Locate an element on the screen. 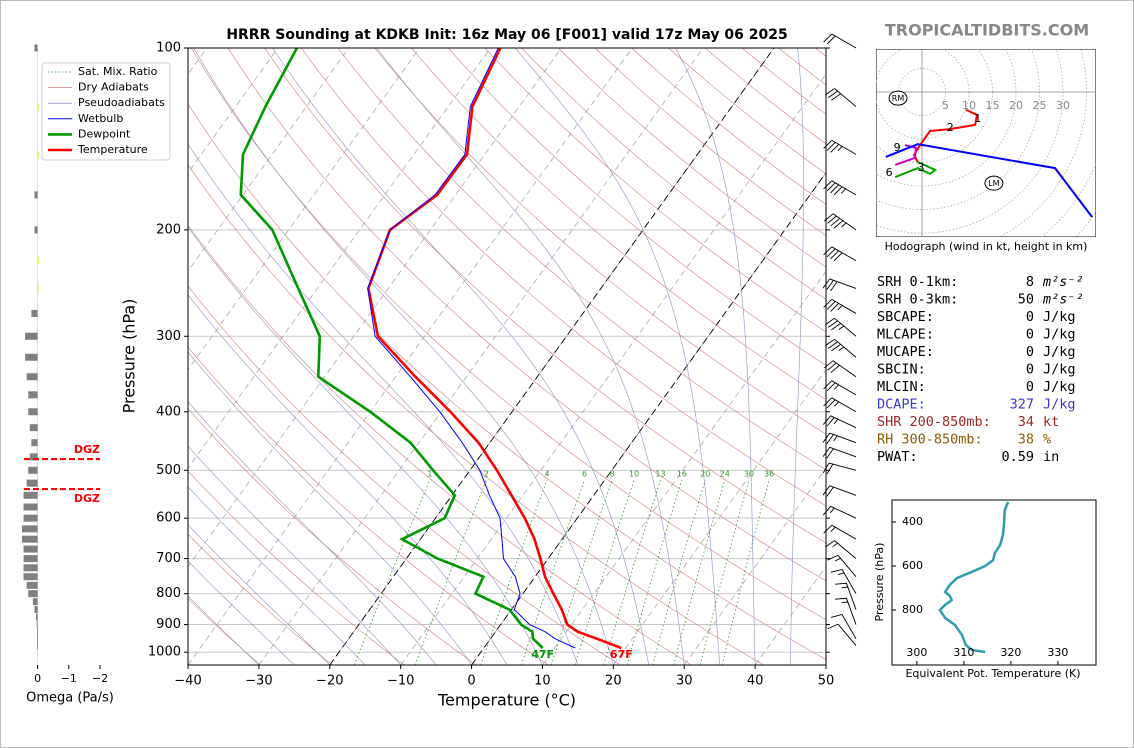 The image size is (1134, 748). index-label: MLCIN: is located at coordinates (901, 387).